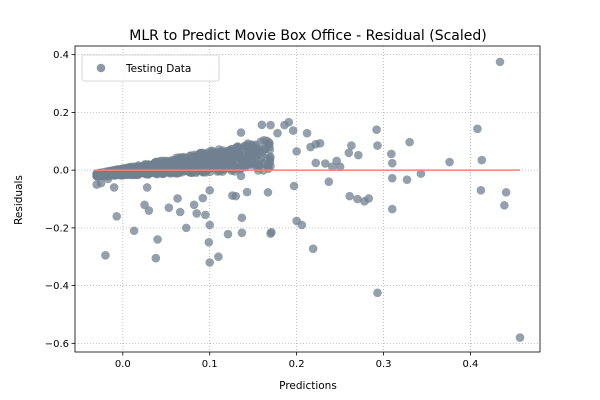 The width and height of the screenshot is (600, 400). Describe the element at coordinates (471, 364) in the screenshot. I see `x-tick-label: 0.4` at that location.